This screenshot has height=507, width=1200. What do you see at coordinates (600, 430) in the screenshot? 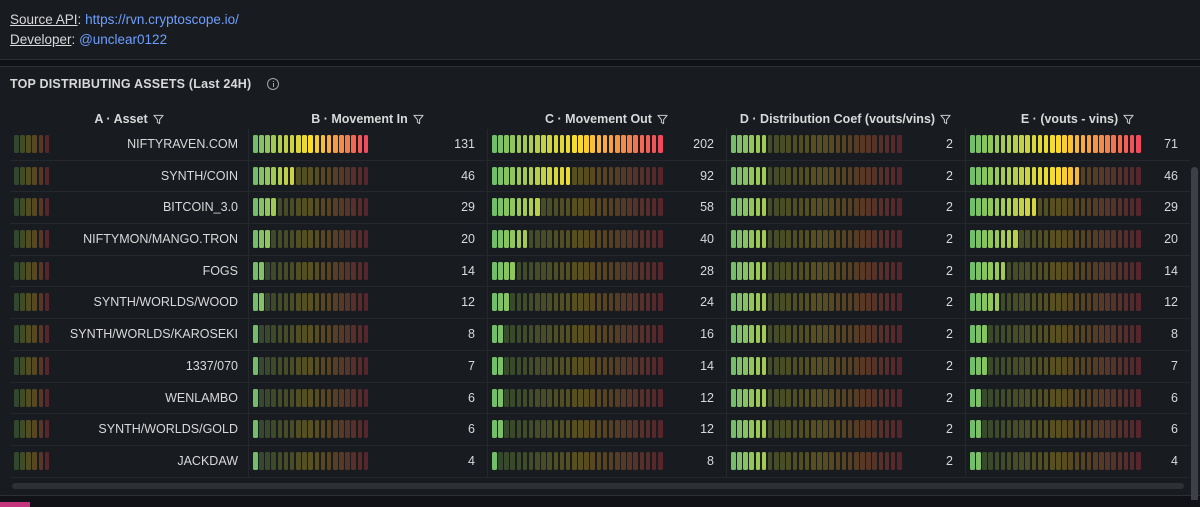
I see `table-row: SYNTH/WORLDS/GOLD 6 12 2 6` at bounding box center [600, 430].